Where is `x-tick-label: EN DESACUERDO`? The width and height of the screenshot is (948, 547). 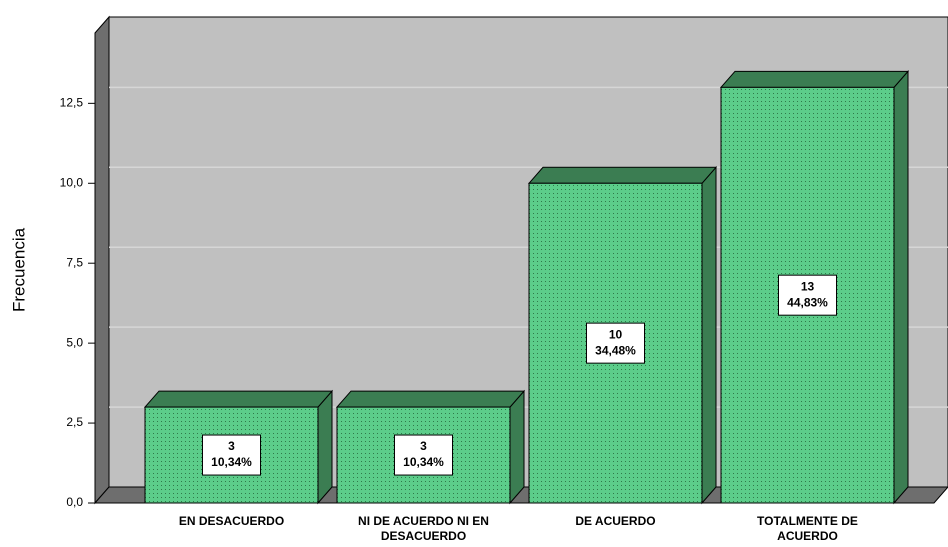 x-tick-label: EN DESACUERDO is located at coordinates (231, 521).